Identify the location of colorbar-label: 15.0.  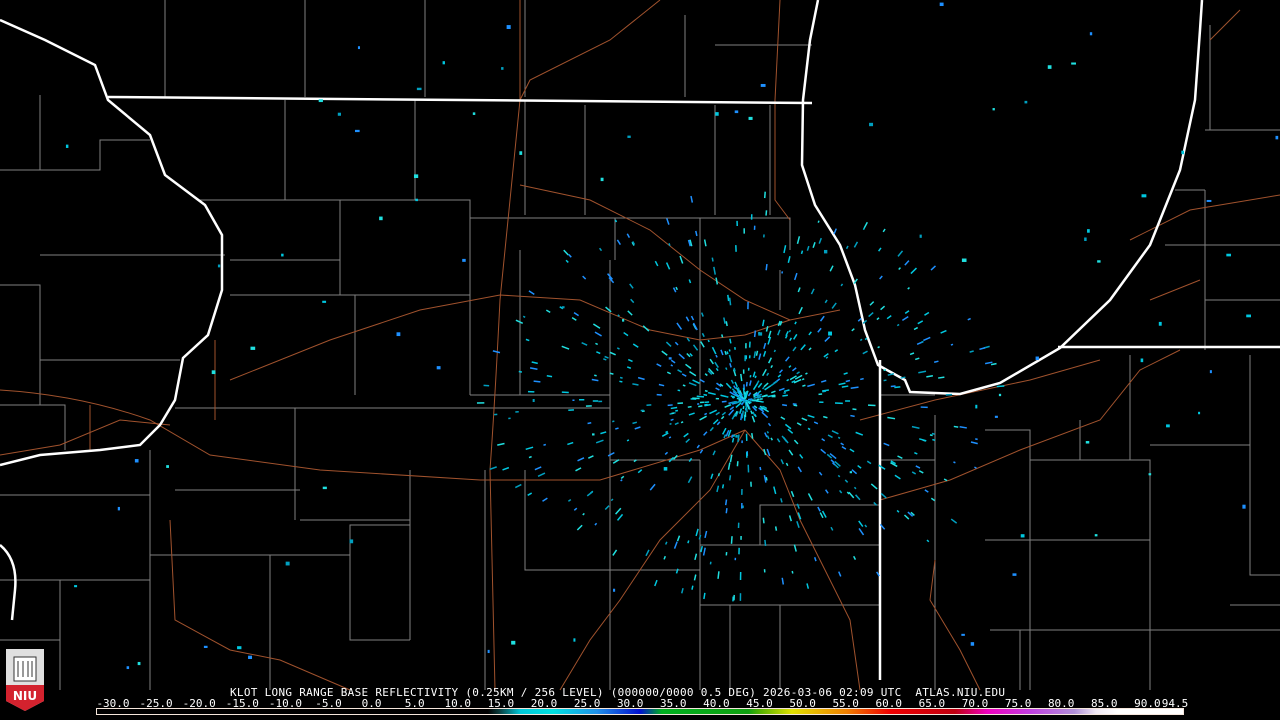
(501, 703).